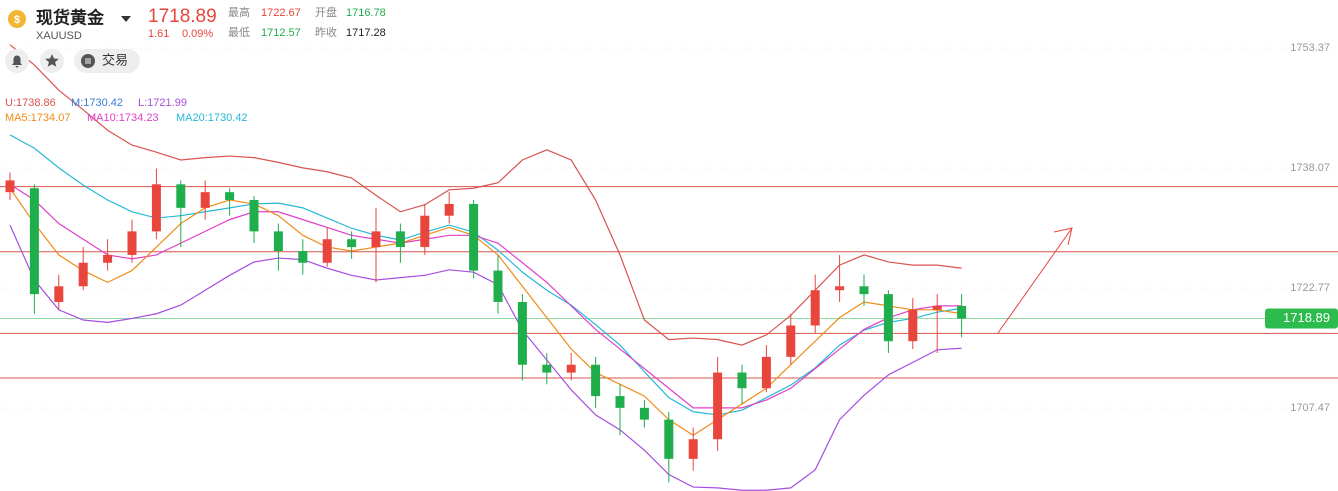 This screenshot has width=1338, height=491. What do you see at coordinates (1063, 236) in the screenshot?
I see `arrow-head` at bounding box center [1063, 236].